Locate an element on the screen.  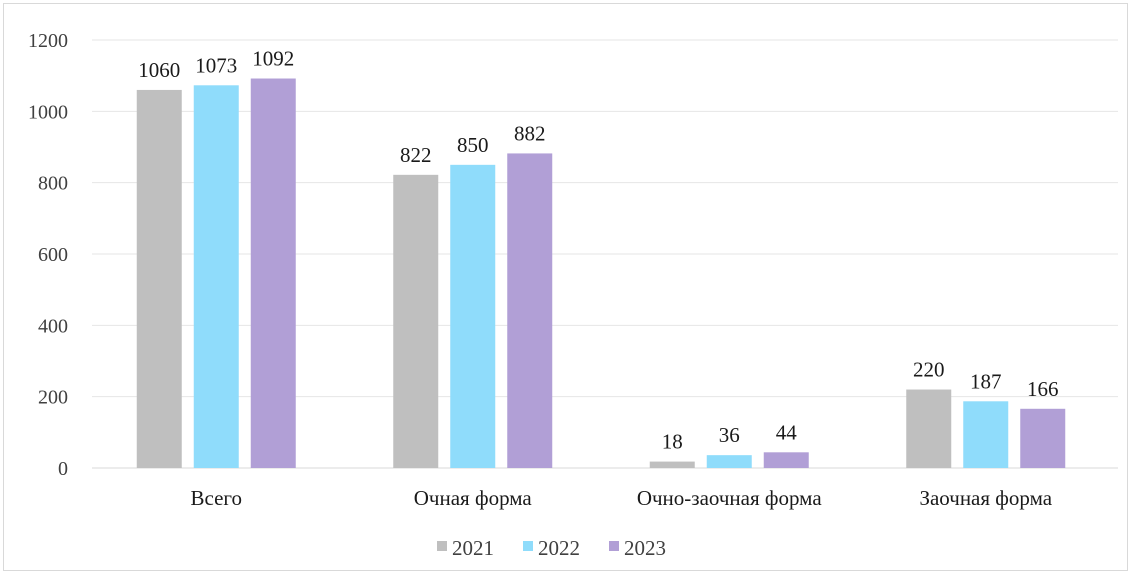
x-tick-label: Очно-заочная форма is located at coordinates (729, 498).